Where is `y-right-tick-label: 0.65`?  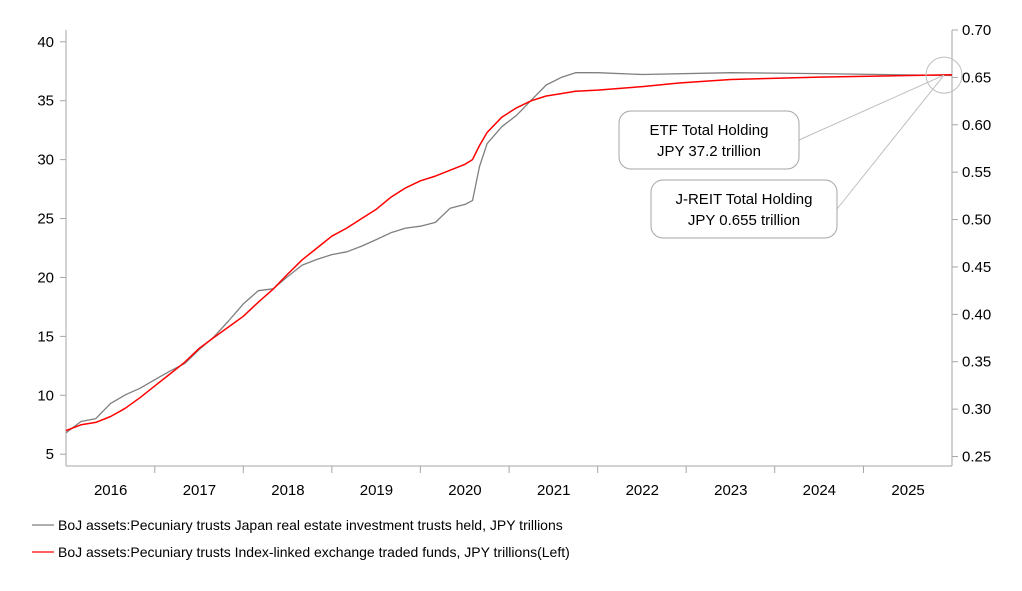 y-right-tick-label: 0.65 is located at coordinates (976, 77).